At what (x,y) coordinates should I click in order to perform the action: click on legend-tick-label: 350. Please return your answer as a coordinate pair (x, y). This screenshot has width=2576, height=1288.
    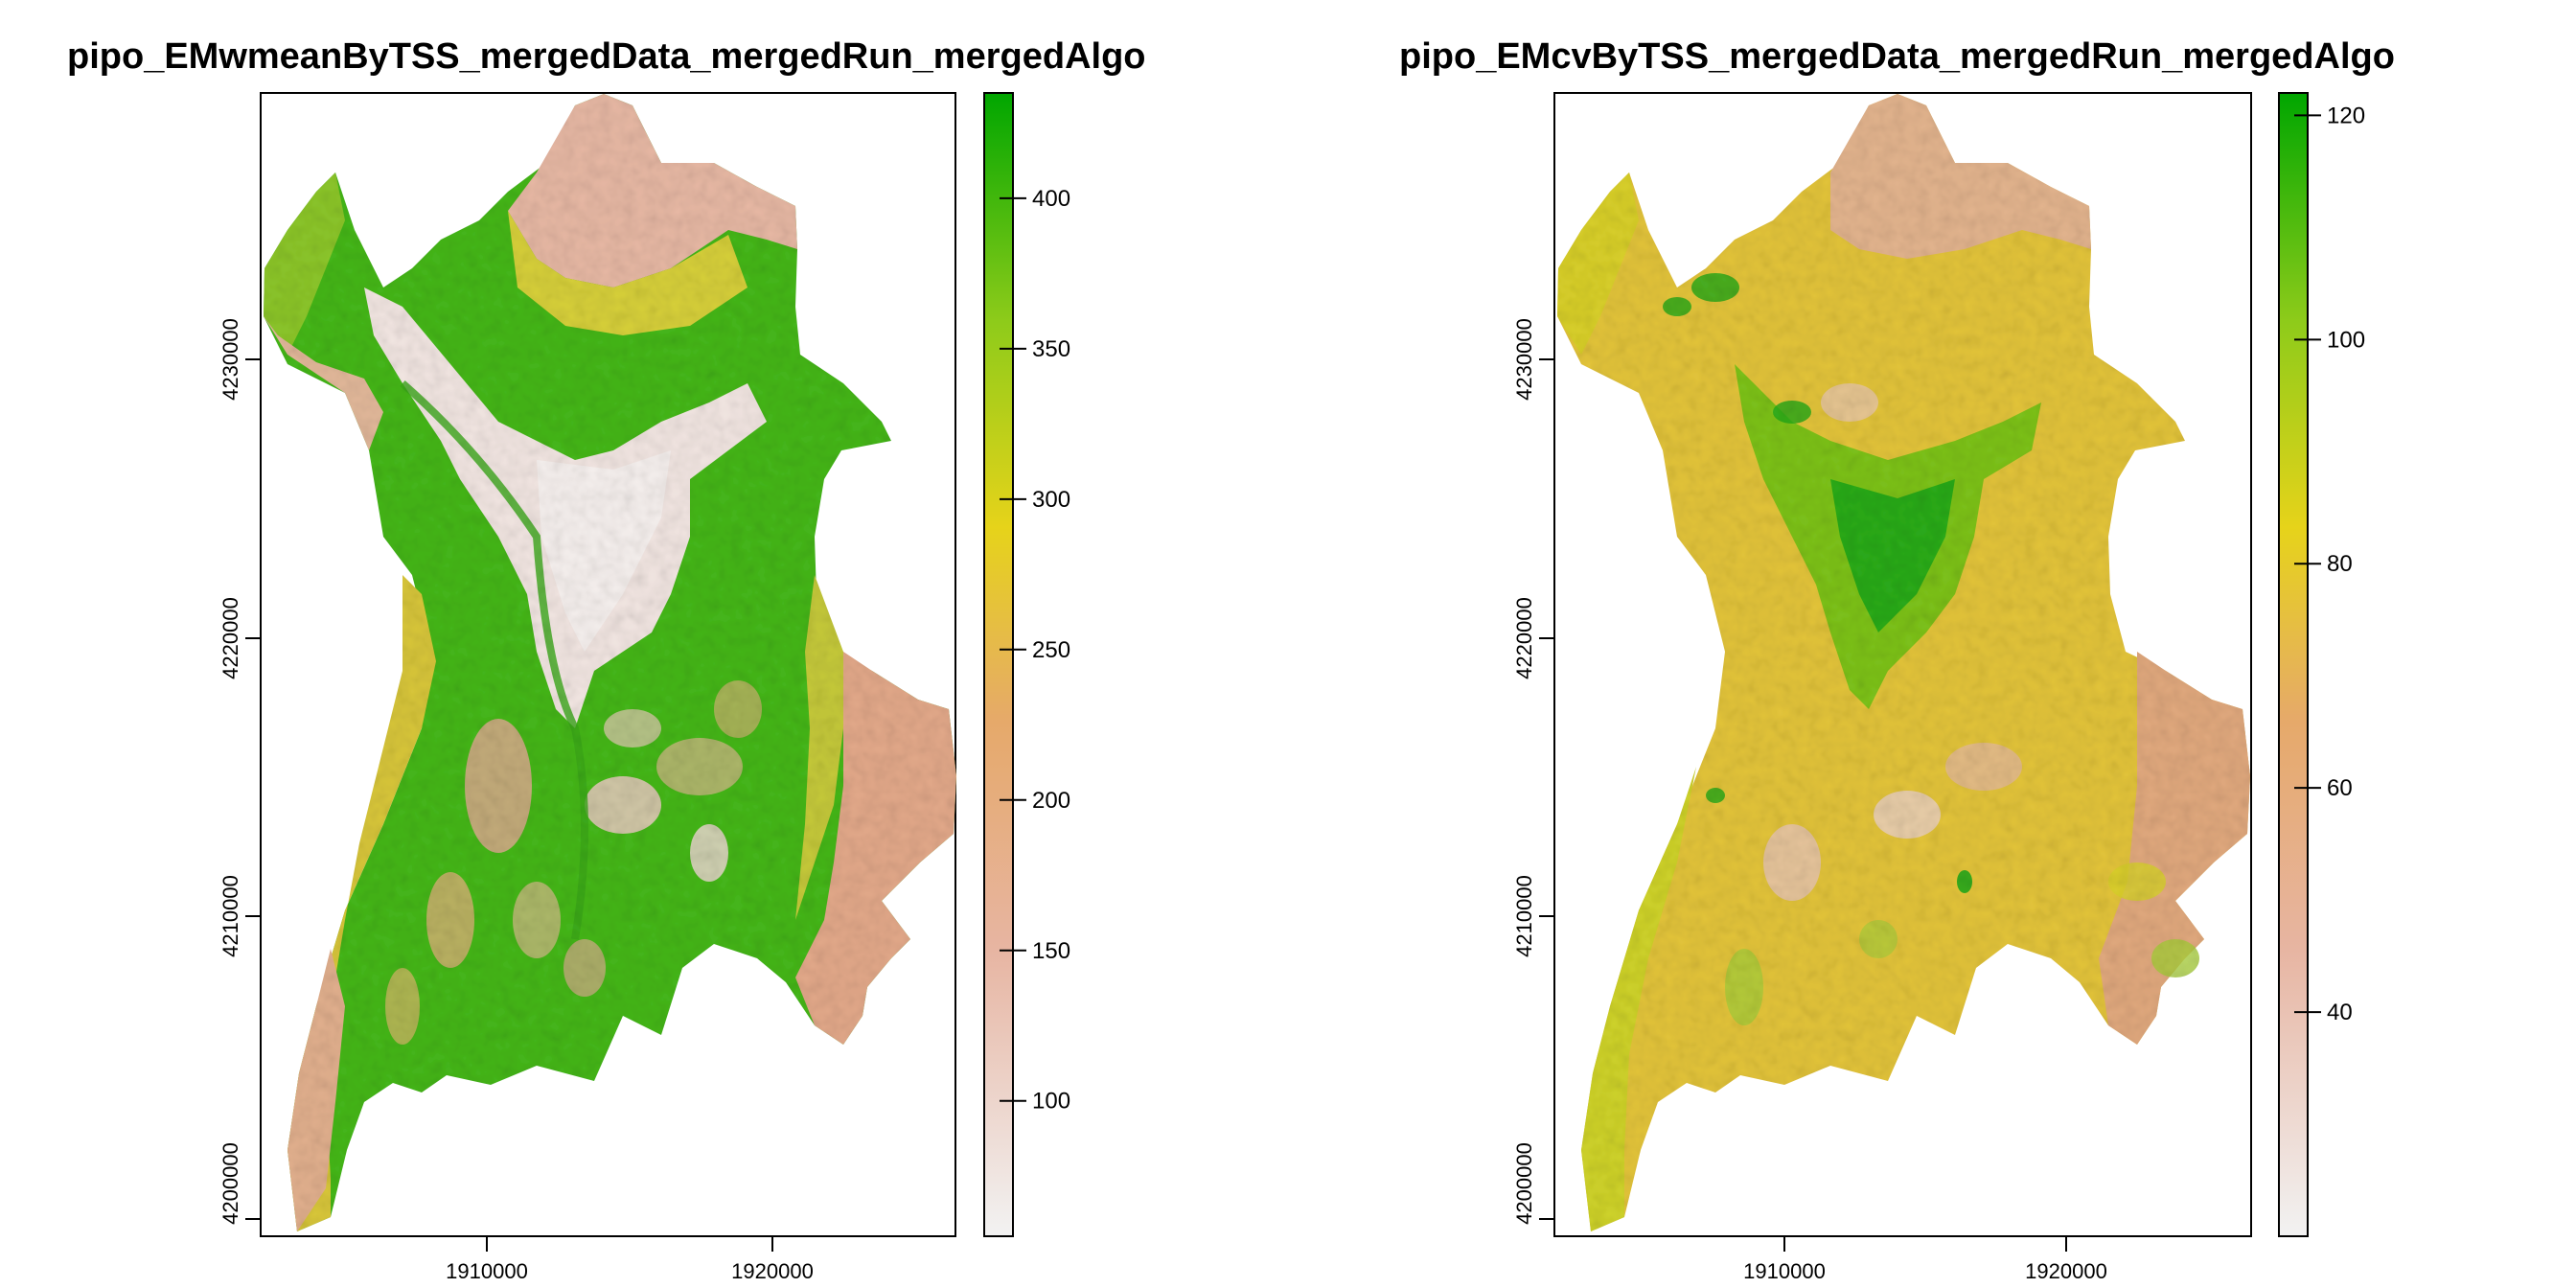
    Looking at the image, I should click on (1051, 349).